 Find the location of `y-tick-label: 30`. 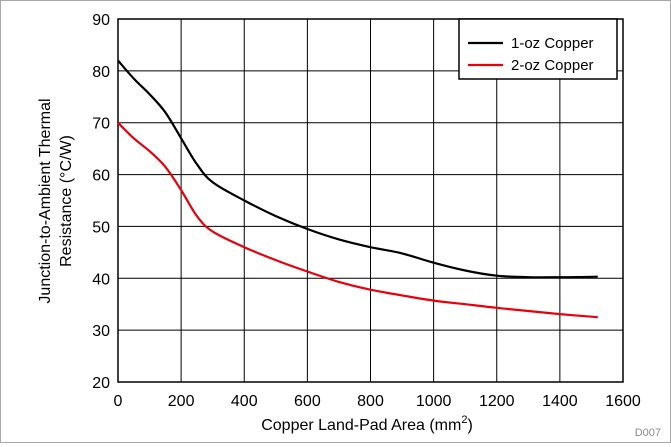

y-tick-label: 30 is located at coordinates (101, 331).